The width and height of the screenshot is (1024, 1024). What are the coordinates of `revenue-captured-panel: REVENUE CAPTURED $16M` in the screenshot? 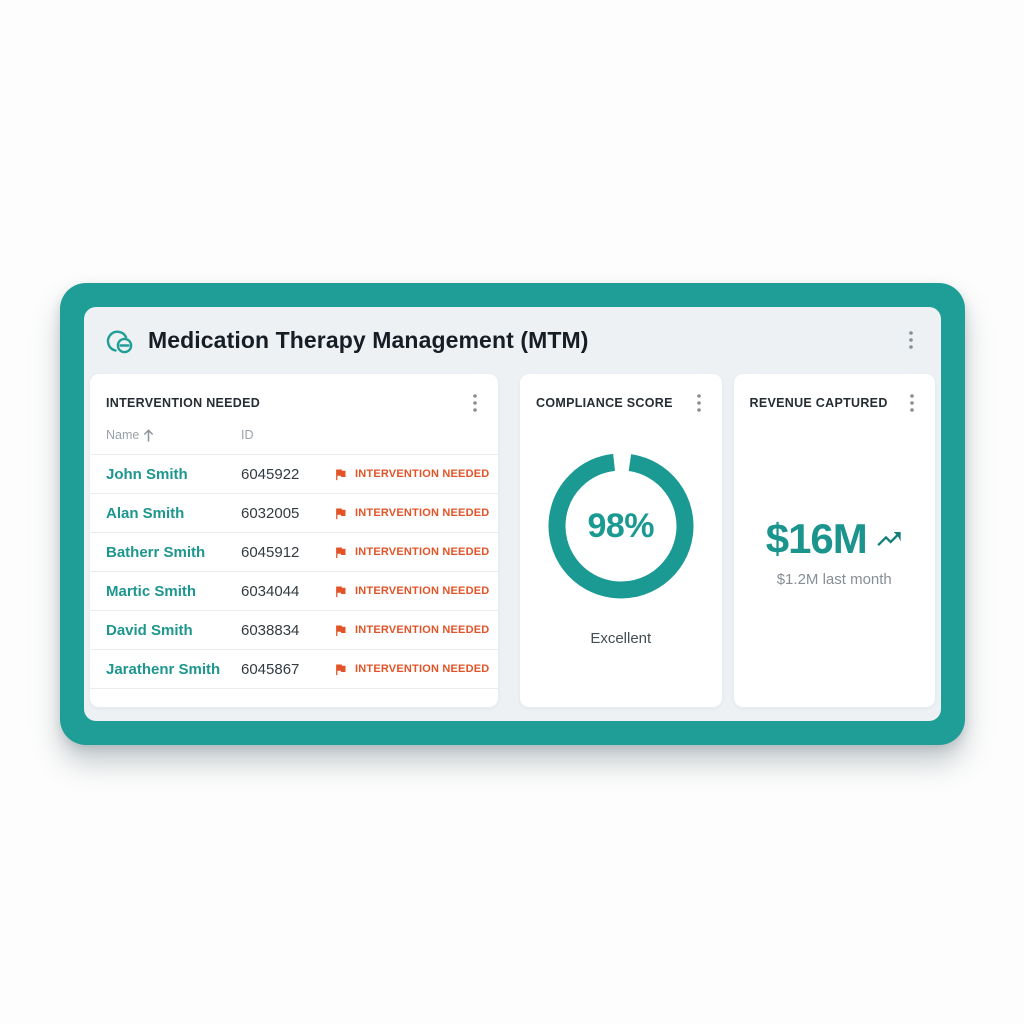 It's located at (834, 540).